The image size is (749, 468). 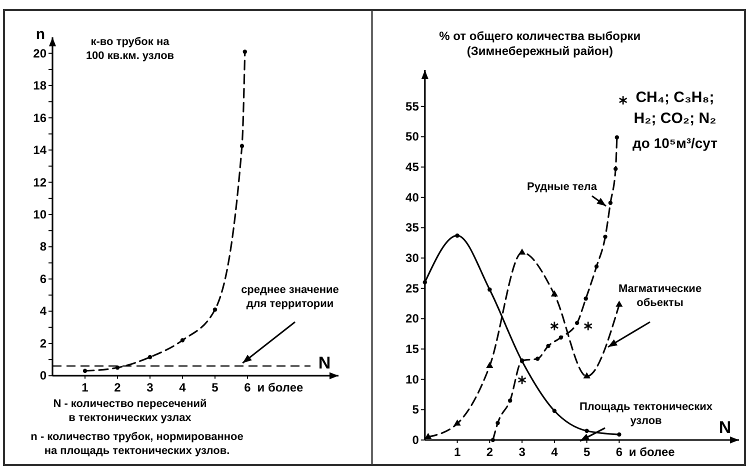 What do you see at coordinates (40, 117) in the screenshot?
I see `y-tick-label: 16` at bounding box center [40, 117].